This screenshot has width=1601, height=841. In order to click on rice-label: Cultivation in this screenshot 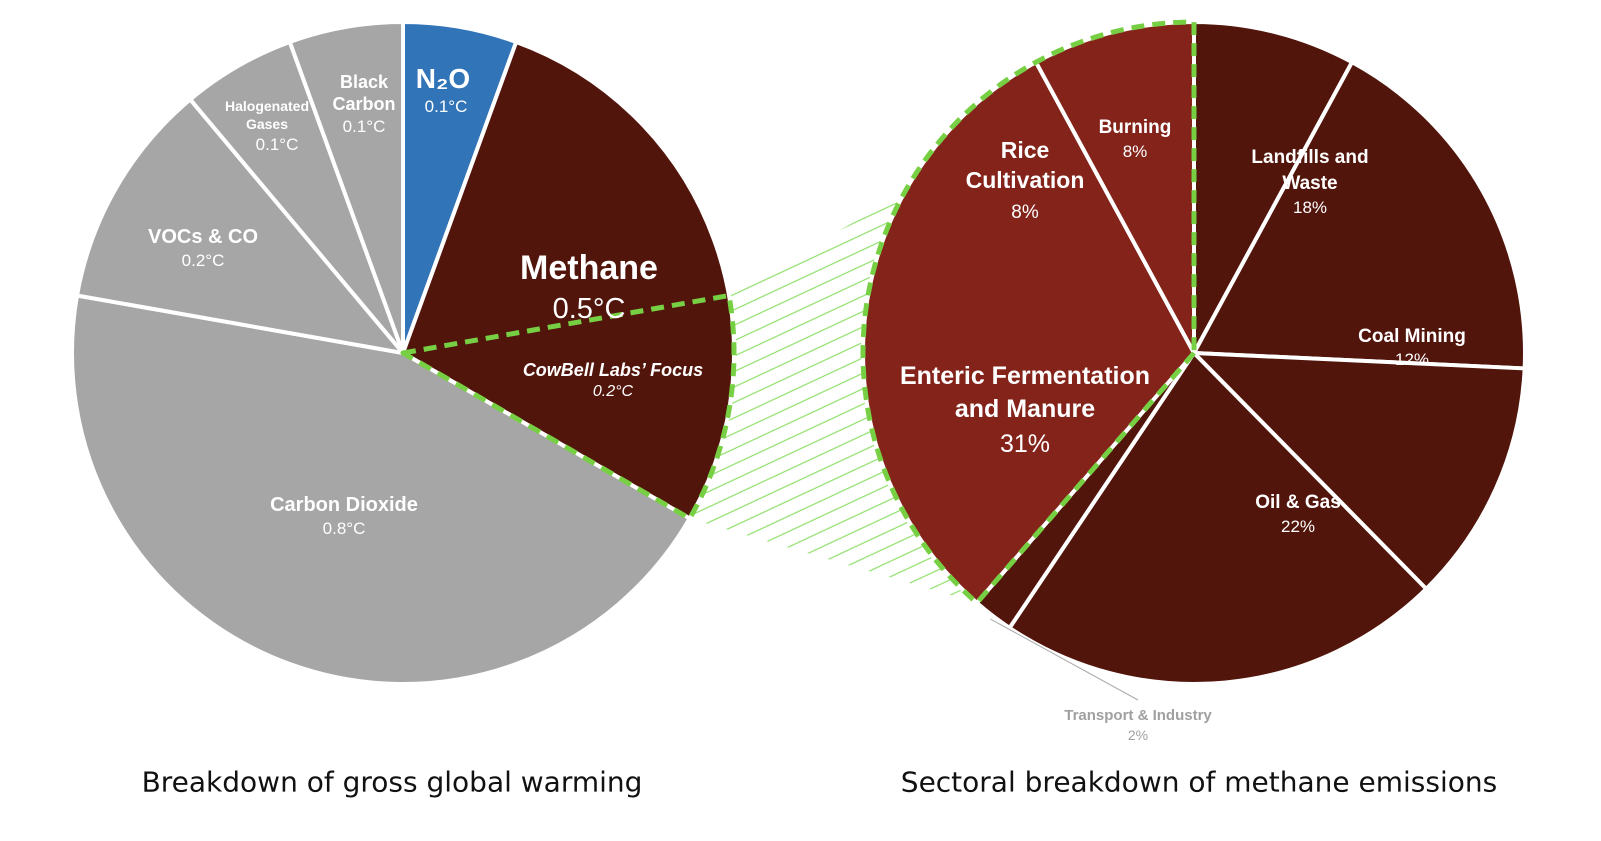, I will do `click(1025, 180)`.